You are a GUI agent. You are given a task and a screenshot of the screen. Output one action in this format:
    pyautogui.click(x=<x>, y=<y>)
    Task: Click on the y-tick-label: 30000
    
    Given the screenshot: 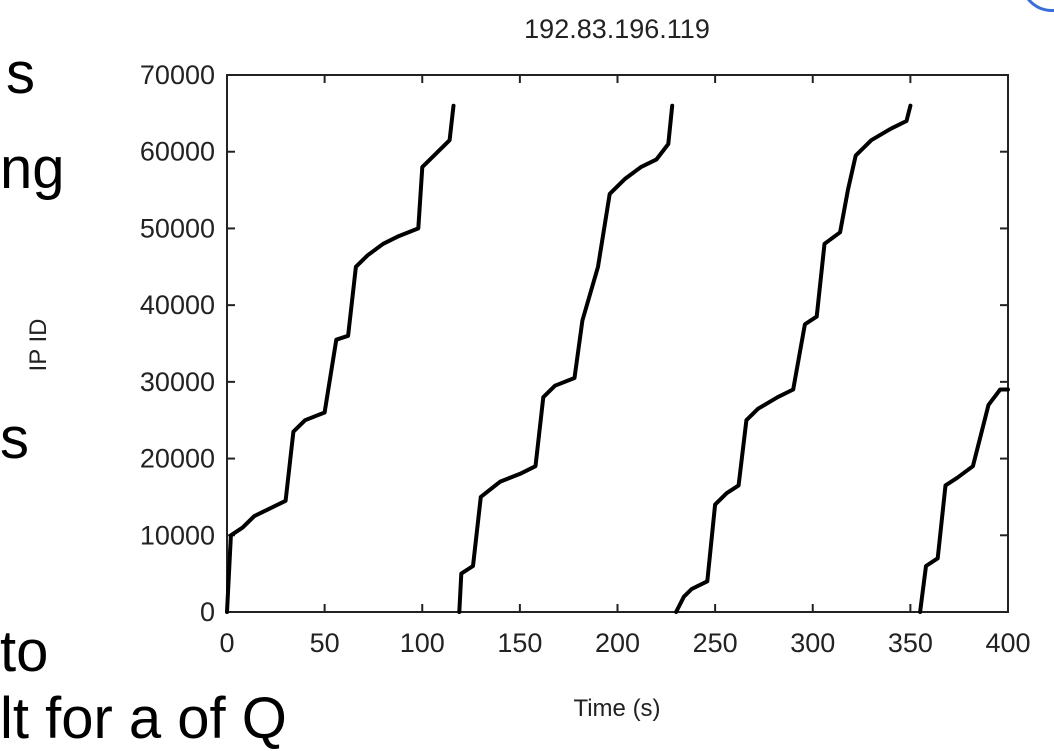 What is the action you would take?
    pyautogui.click(x=177, y=382)
    